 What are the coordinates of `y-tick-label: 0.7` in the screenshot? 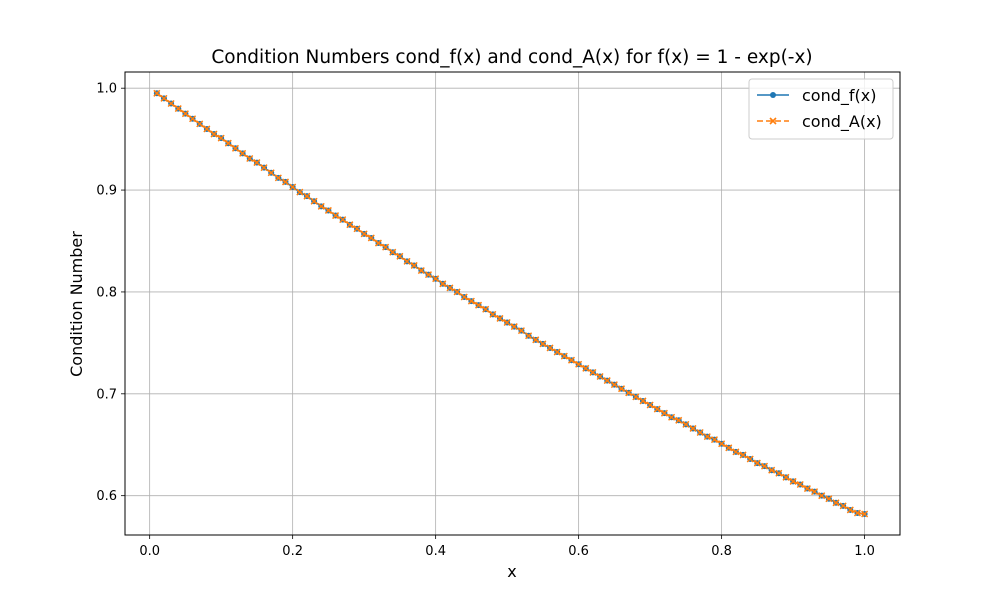 It's located at (106, 394).